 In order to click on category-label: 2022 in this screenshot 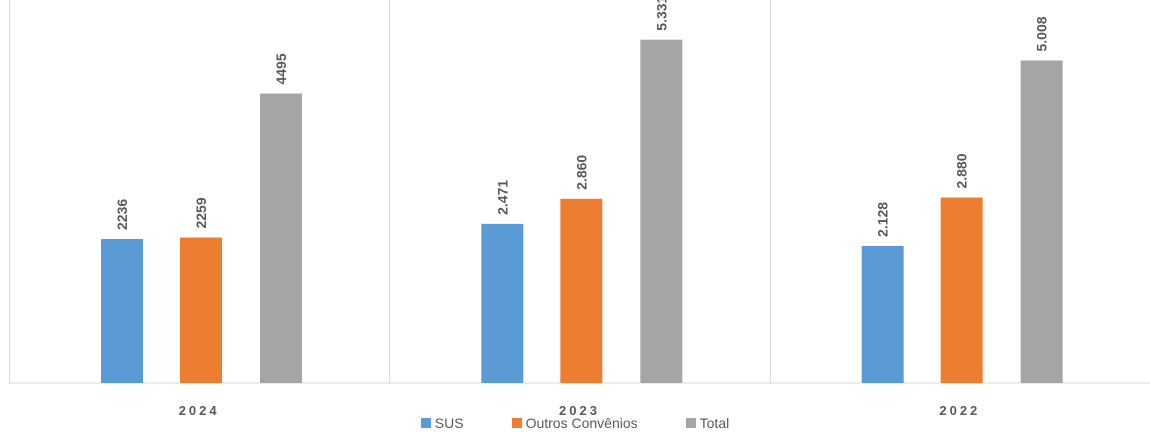, I will do `click(959, 410)`.